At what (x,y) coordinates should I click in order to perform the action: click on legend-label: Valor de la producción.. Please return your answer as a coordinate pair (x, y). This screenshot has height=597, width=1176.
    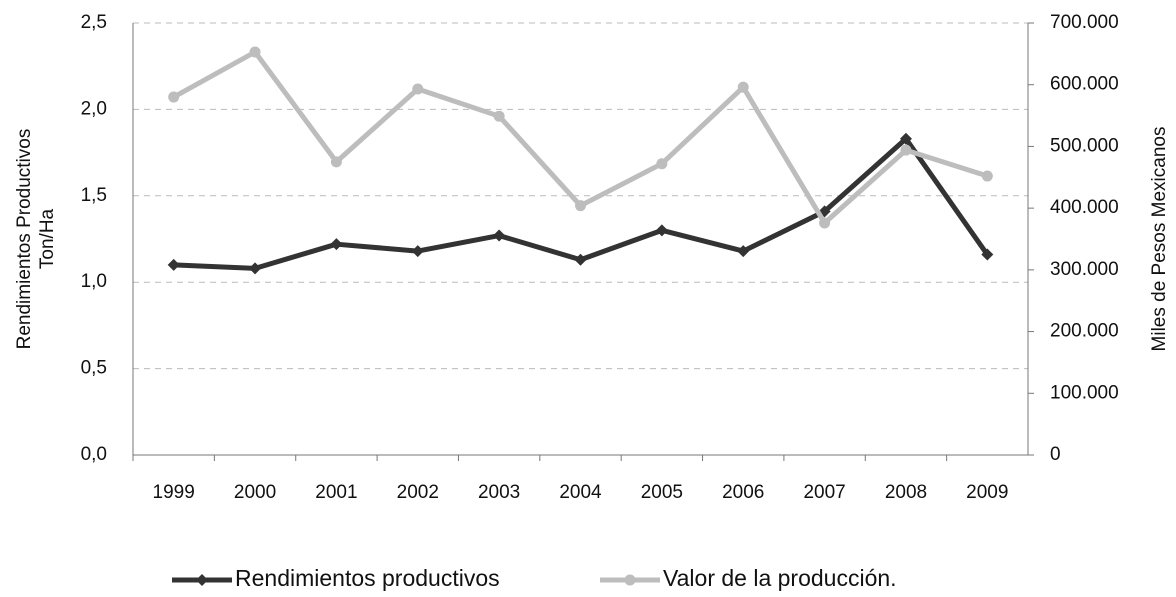
    Looking at the image, I should click on (780, 578).